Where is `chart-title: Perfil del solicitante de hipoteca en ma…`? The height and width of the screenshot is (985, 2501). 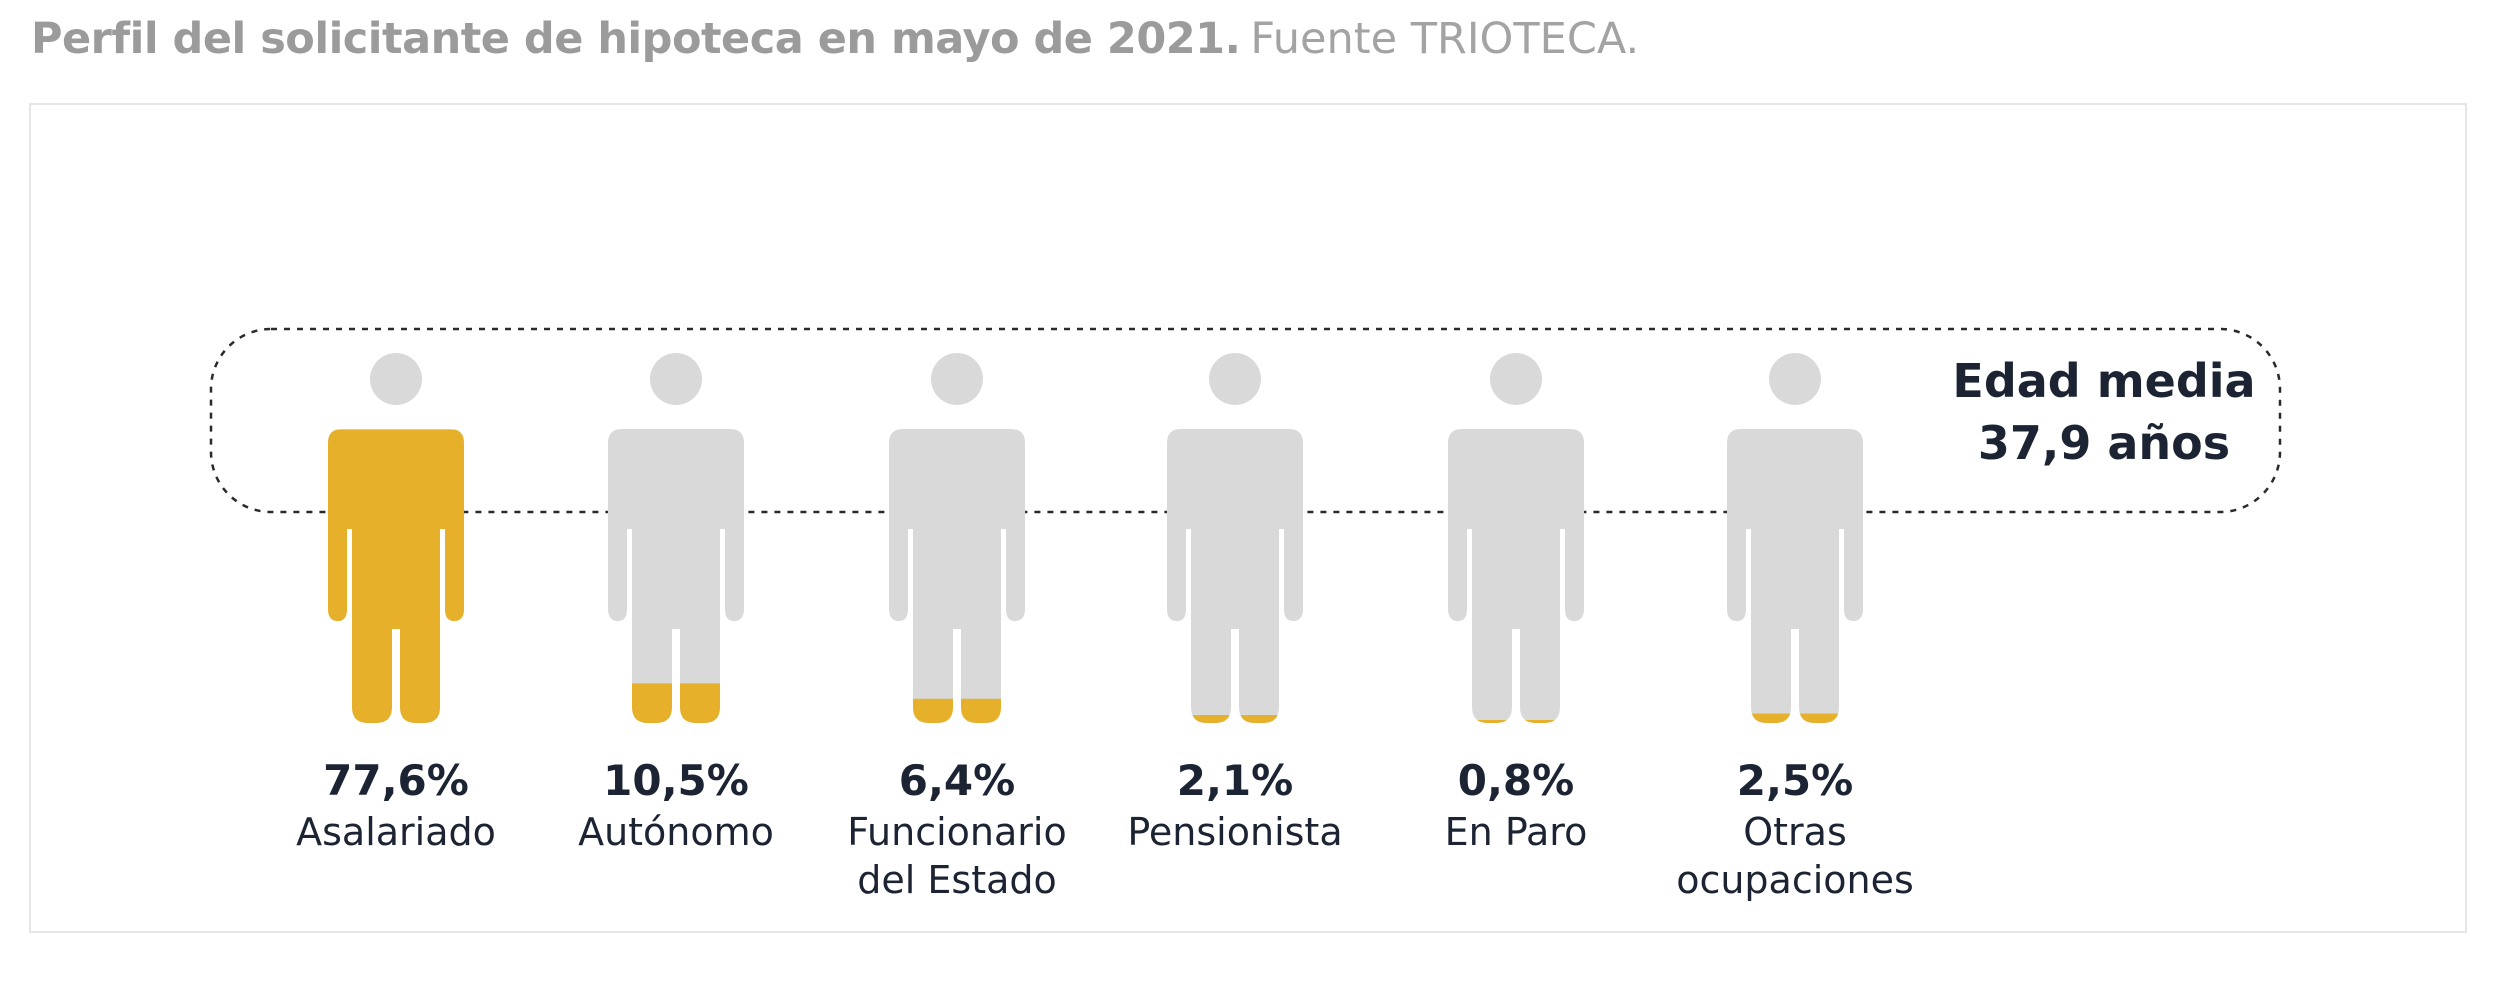
chart-title: Perfil del solicitante de hipoteca en ma… is located at coordinates (835, 39).